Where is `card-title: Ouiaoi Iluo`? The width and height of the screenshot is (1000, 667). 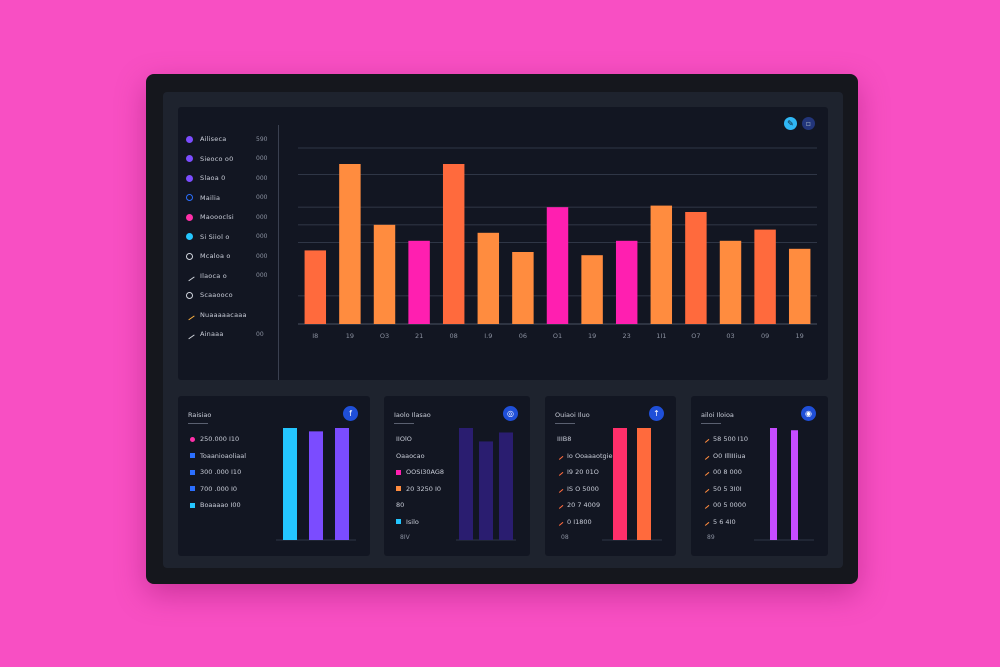 card-title: Ouiaoi Iluo is located at coordinates (572, 415).